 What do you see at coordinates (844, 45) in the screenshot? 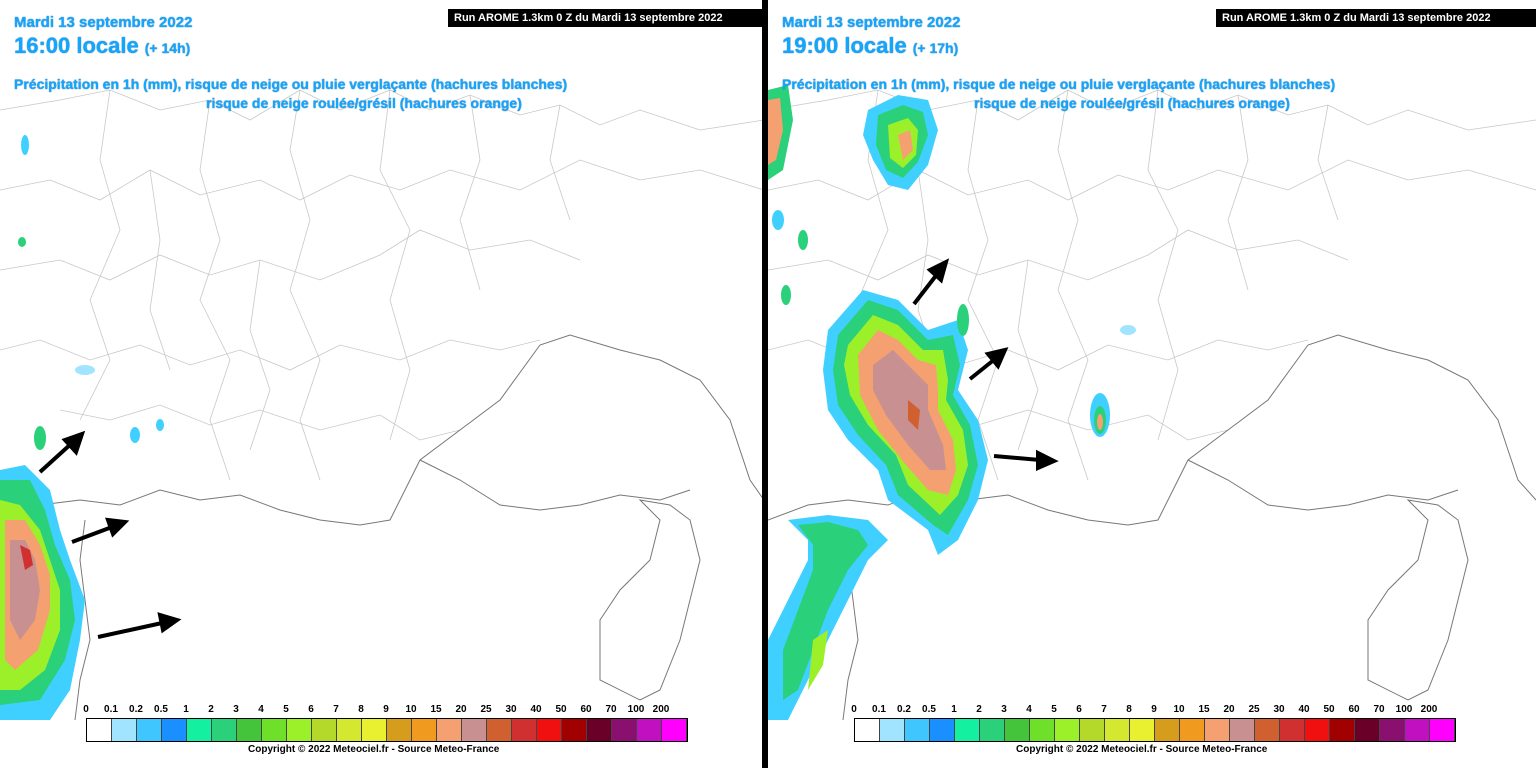
I see `time-value: 19:00 locale` at bounding box center [844, 45].